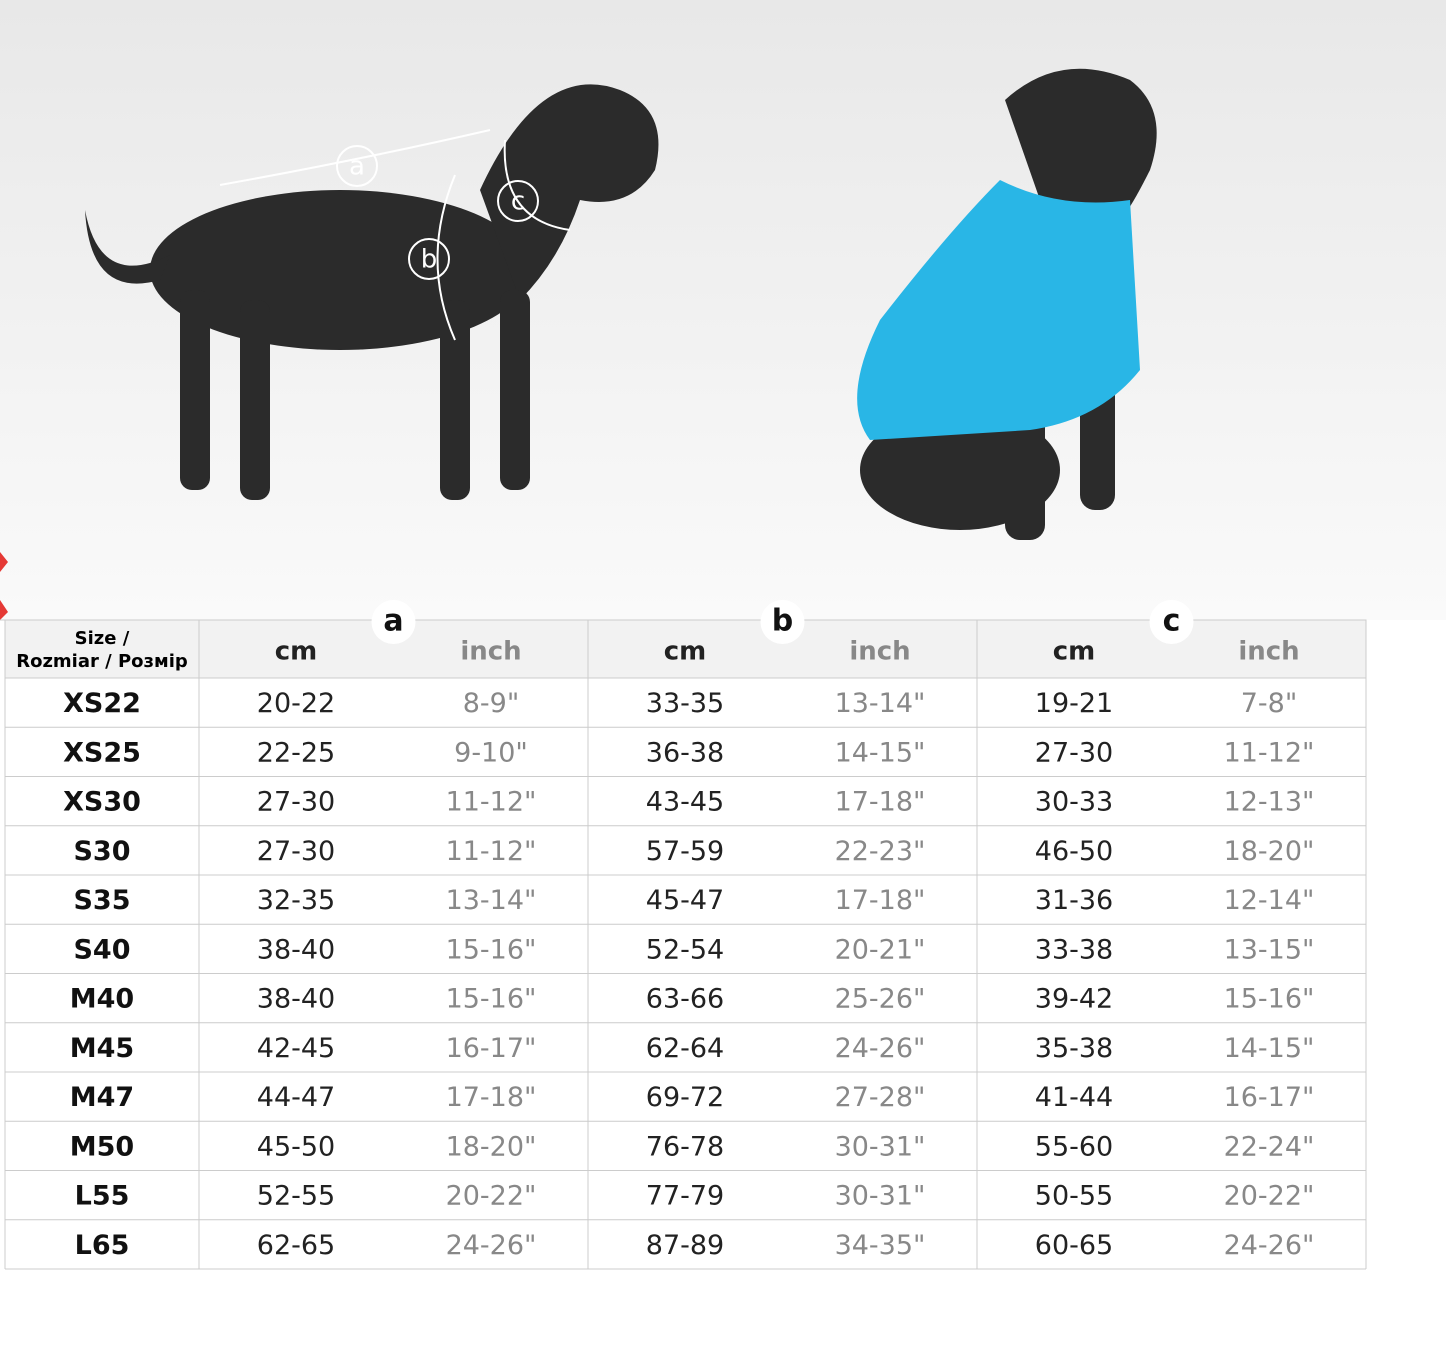  Describe the element at coordinates (102, 1146) in the screenshot. I see `size-cell: M50` at that location.